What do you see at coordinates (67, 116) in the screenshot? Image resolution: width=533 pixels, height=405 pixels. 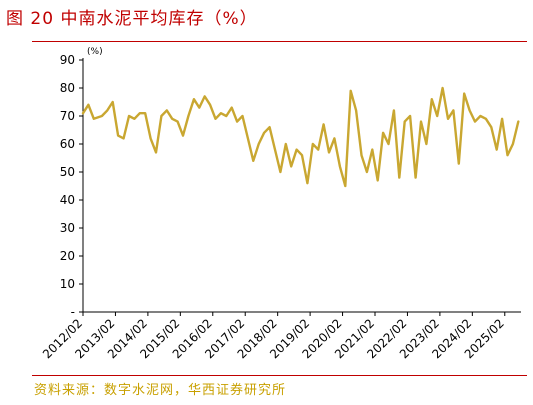 I see `y-tick-label: 70` at bounding box center [67, 116].